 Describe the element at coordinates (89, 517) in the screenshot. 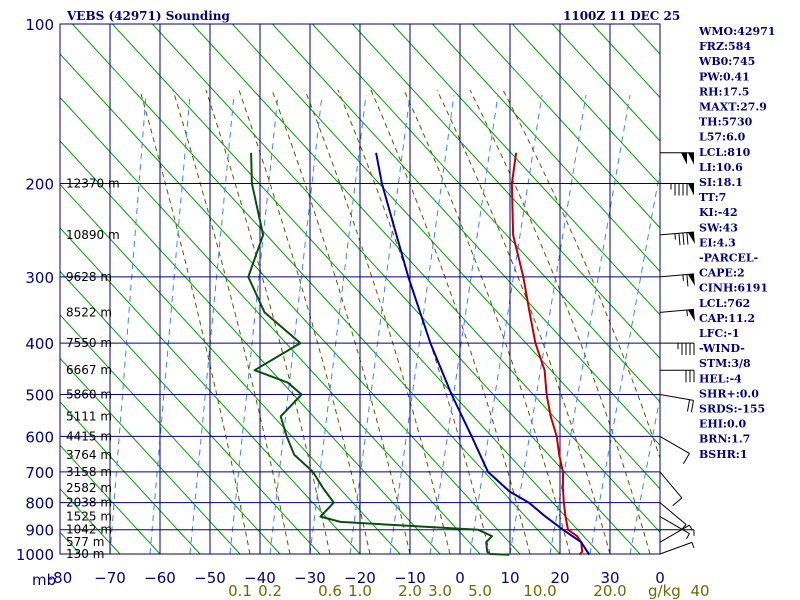

I see `height-label: 1525 m` at that location.